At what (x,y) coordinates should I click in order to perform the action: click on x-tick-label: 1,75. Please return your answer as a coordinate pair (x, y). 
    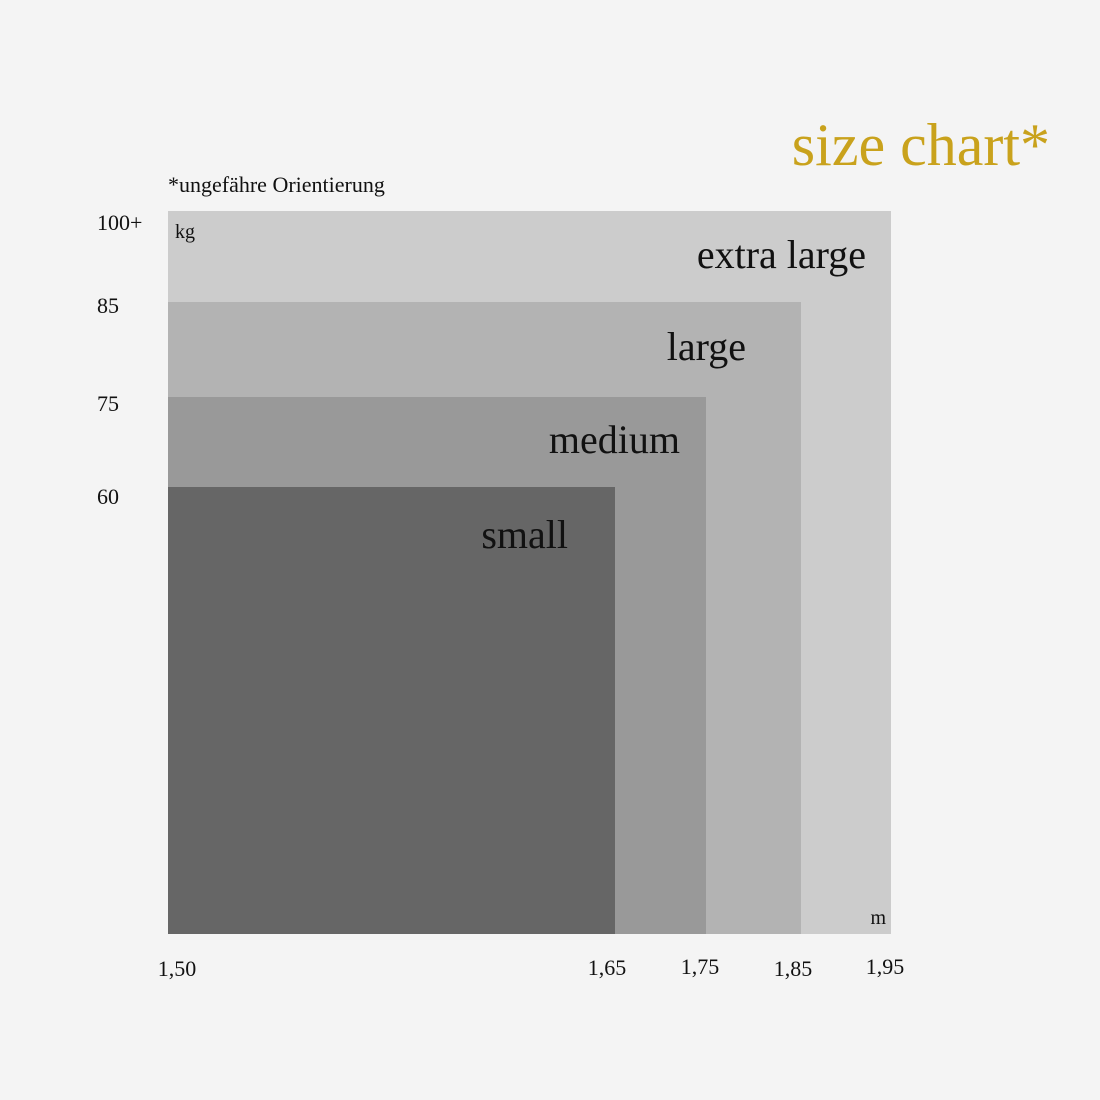
    Looking at the image, I should click on (700, 966).